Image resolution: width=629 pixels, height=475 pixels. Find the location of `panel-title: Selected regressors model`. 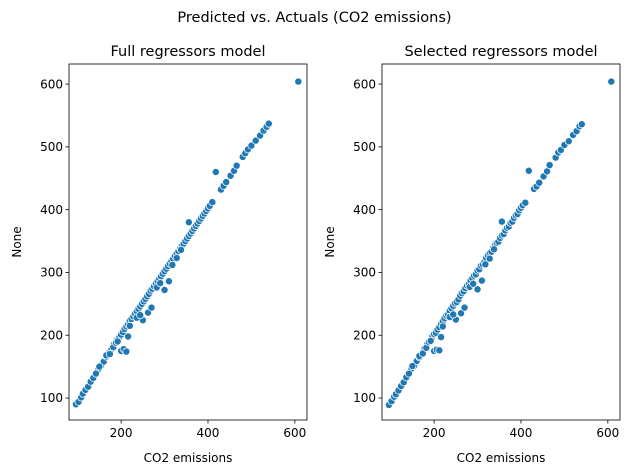

panel-title: Selected regressors model is located at coordinates (500, 52).